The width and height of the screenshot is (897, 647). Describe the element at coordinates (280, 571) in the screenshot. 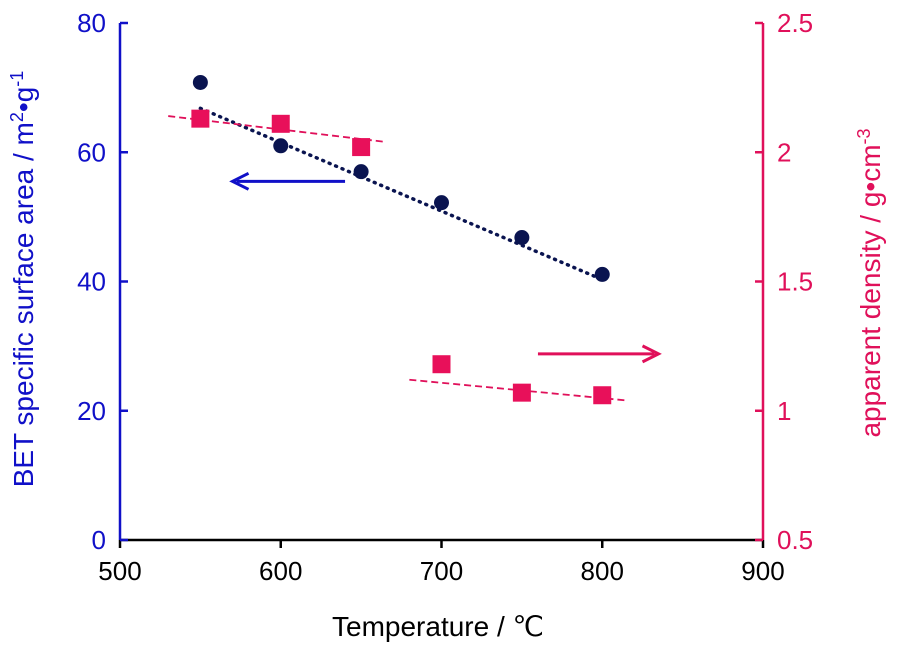

I see `x-tick-label: 600` at that location.